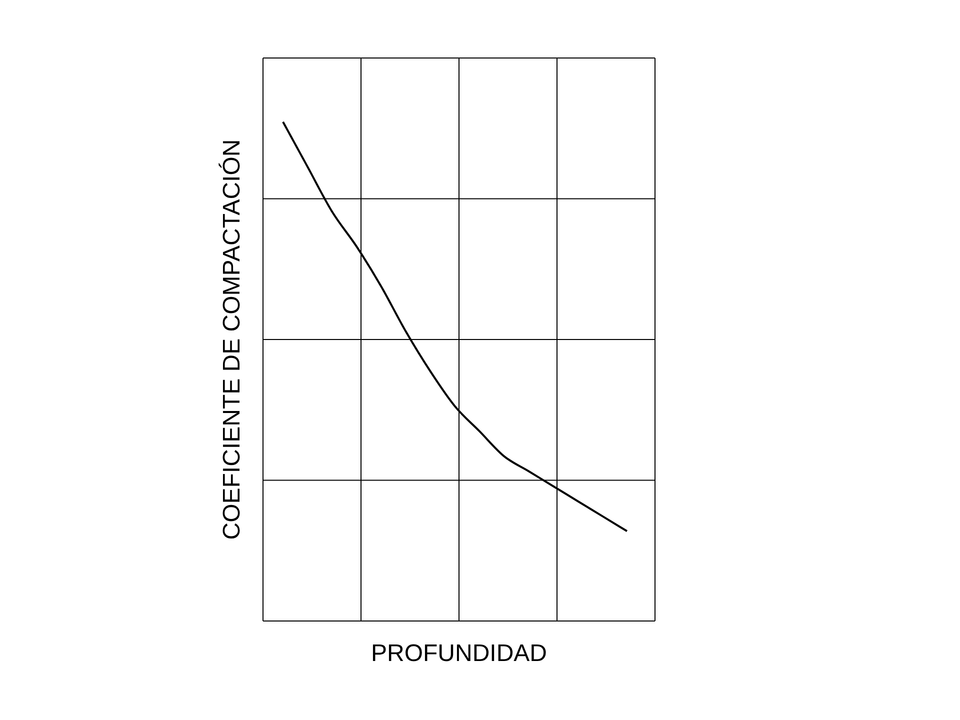 This screenshot has height=720, width=960. I want to click on x-axis-title: PROFUNDIDAD, so click(459, 653).